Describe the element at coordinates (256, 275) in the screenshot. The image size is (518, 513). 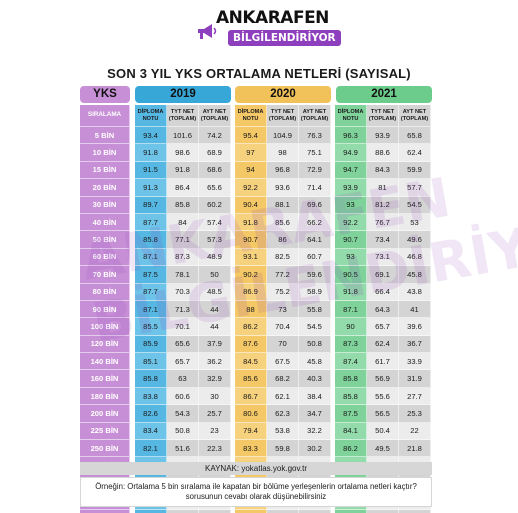
I see `table-row: 70 BİN 87.5 78.1 50 90.2 77.2 59.6 90.5 69.1 45.8` at that location.